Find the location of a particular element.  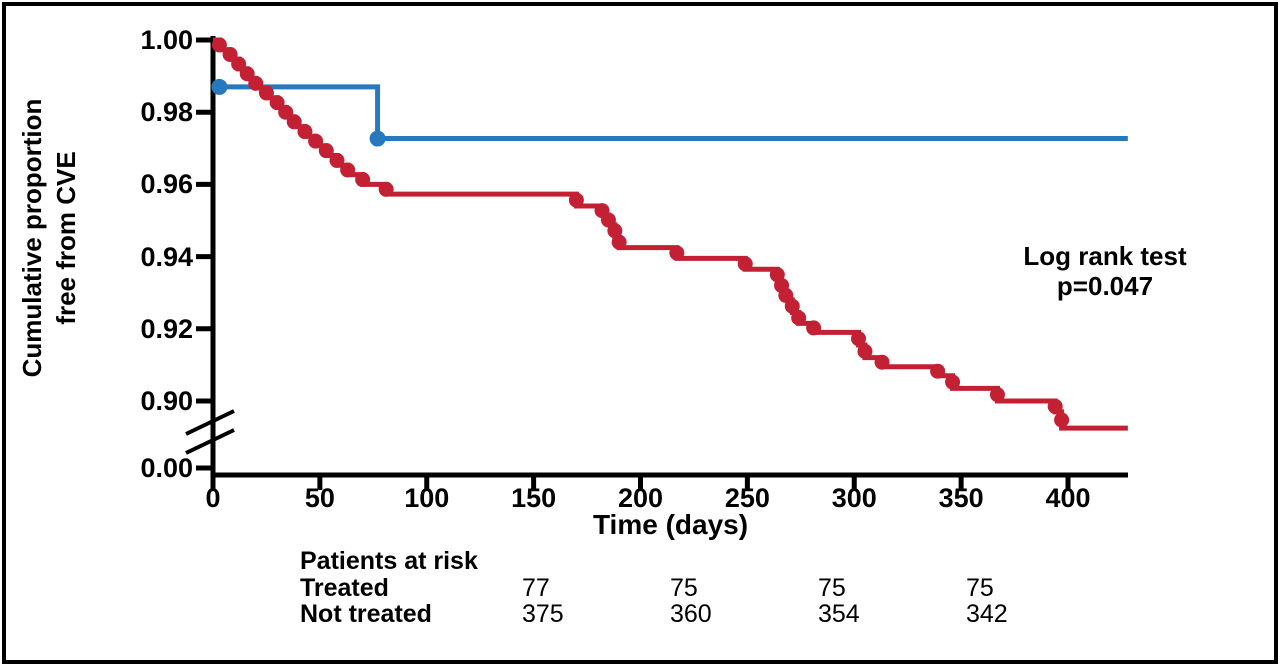

x-tick-label: 100 is located at coordinates (427, 498).